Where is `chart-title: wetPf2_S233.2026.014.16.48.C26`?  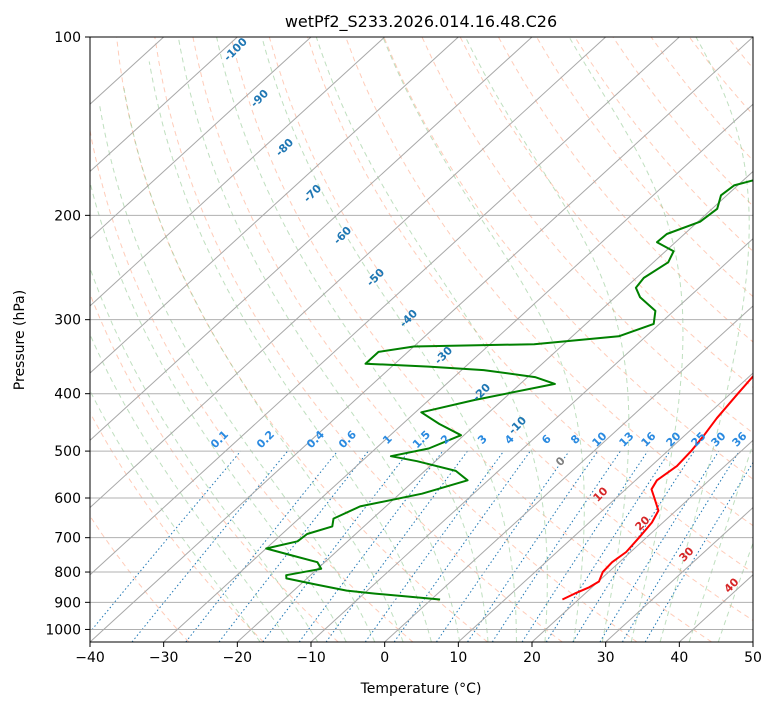 chart-title: wetPf2_S233.2026.014.16.48.C26 is located at coordinates (421, 22).